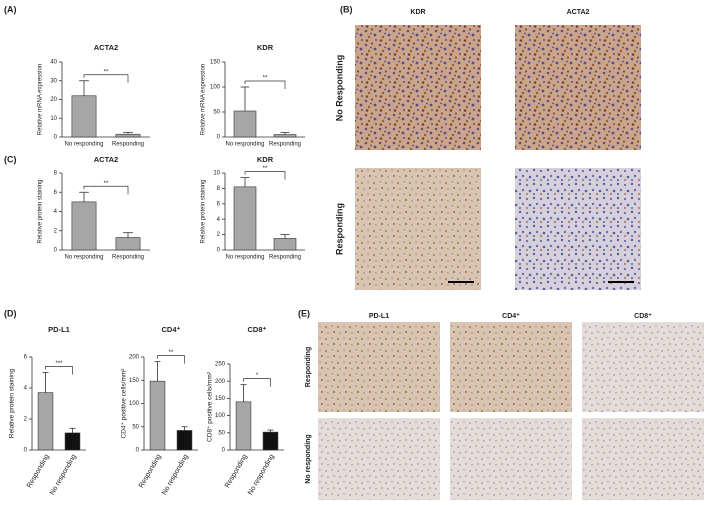 This screenshot has height=505, width=709. What do you see at coordinates (53, 100) in the screenshot?
I see `y-tick-label: 20` at bounding box center [53, 100].